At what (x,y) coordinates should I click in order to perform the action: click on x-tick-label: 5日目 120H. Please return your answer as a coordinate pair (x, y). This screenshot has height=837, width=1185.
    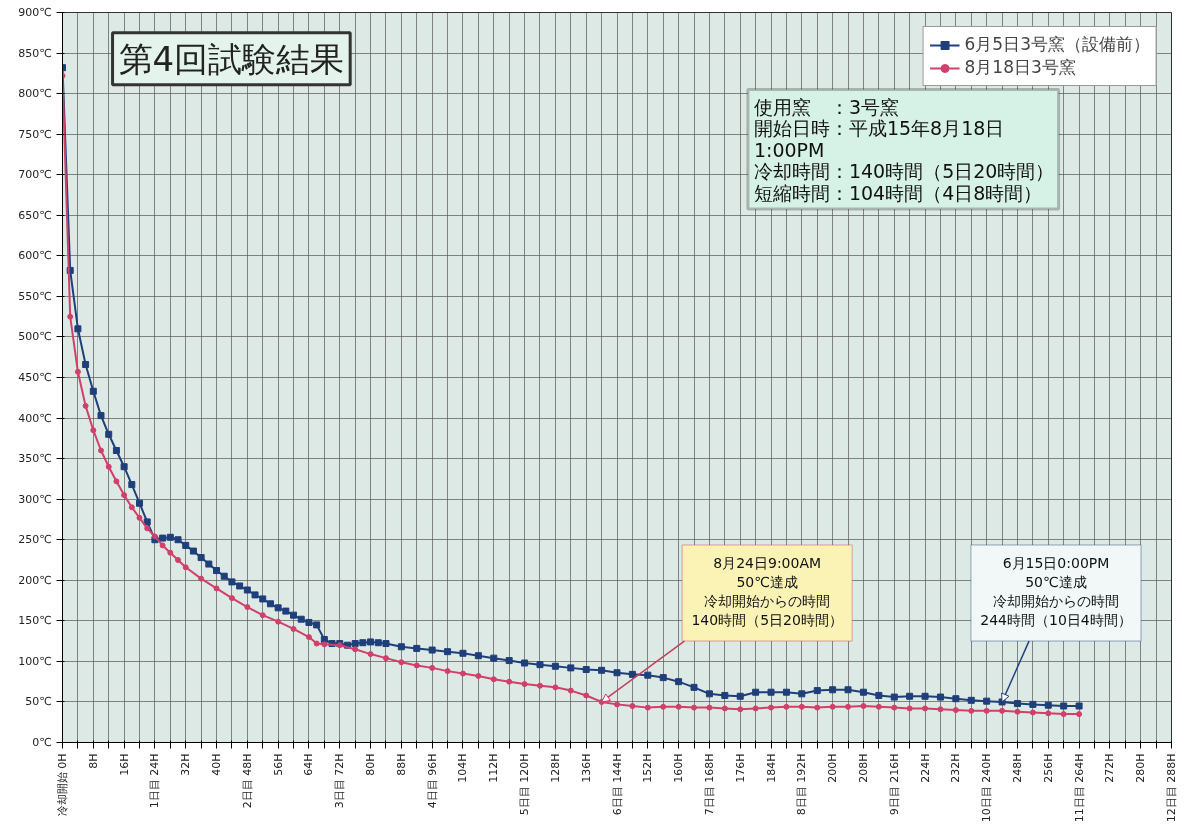
    Looking at the image, I should click on (525, 784).